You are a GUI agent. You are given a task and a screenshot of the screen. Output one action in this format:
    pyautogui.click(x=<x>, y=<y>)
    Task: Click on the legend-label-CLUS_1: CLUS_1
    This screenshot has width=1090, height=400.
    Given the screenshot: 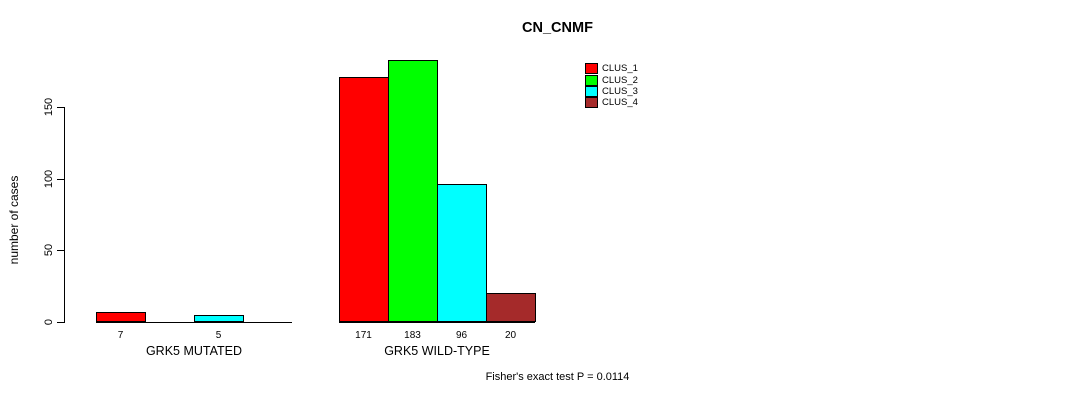 What is the action you would take?
    pyautogui.click(x=620, y=69)
    